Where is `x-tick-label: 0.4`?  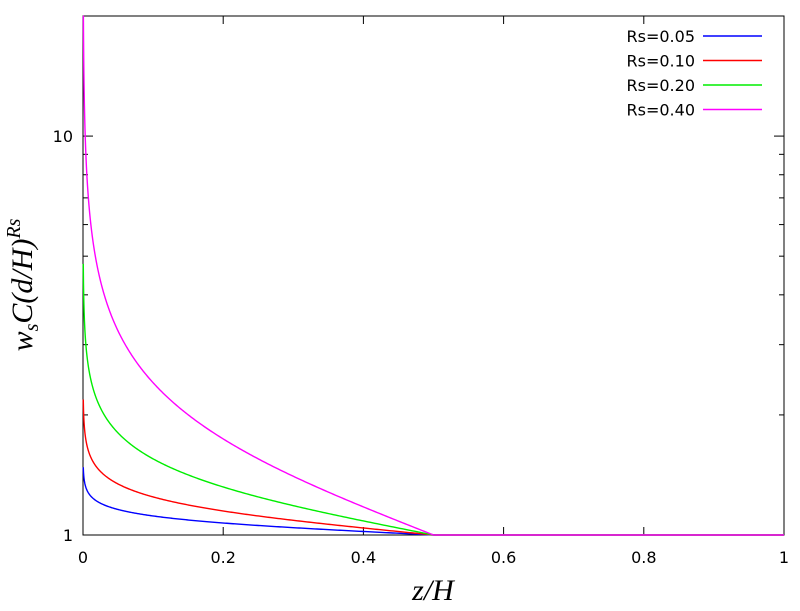
x-tick-label: 0.4 is located at coordinates (363, 557).